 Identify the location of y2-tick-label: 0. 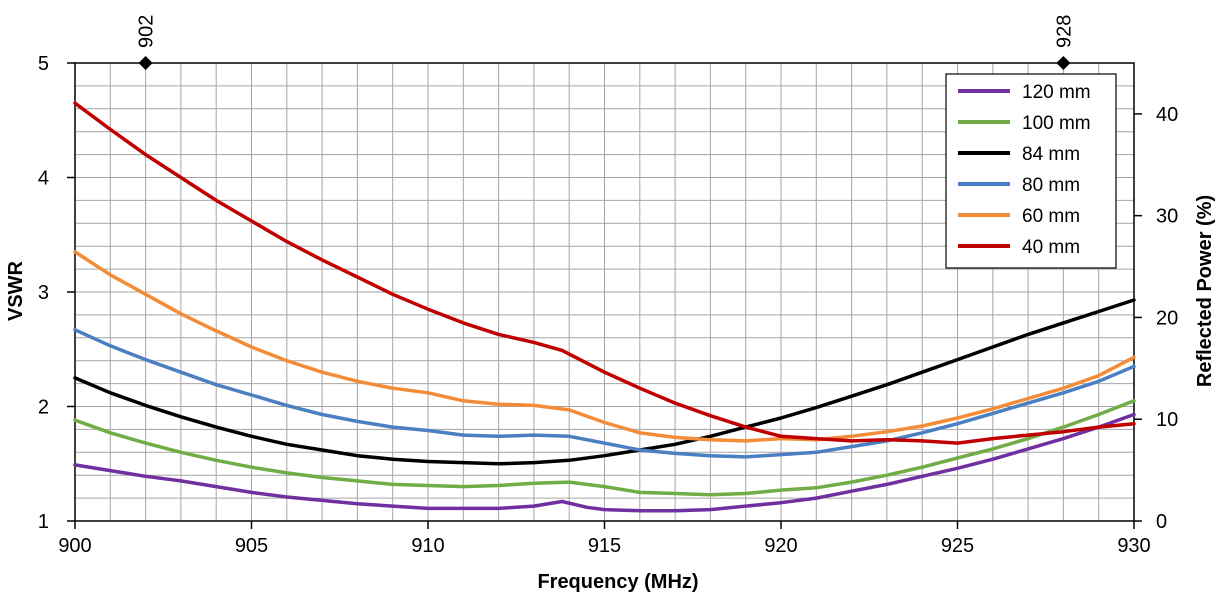
(1161, 522).